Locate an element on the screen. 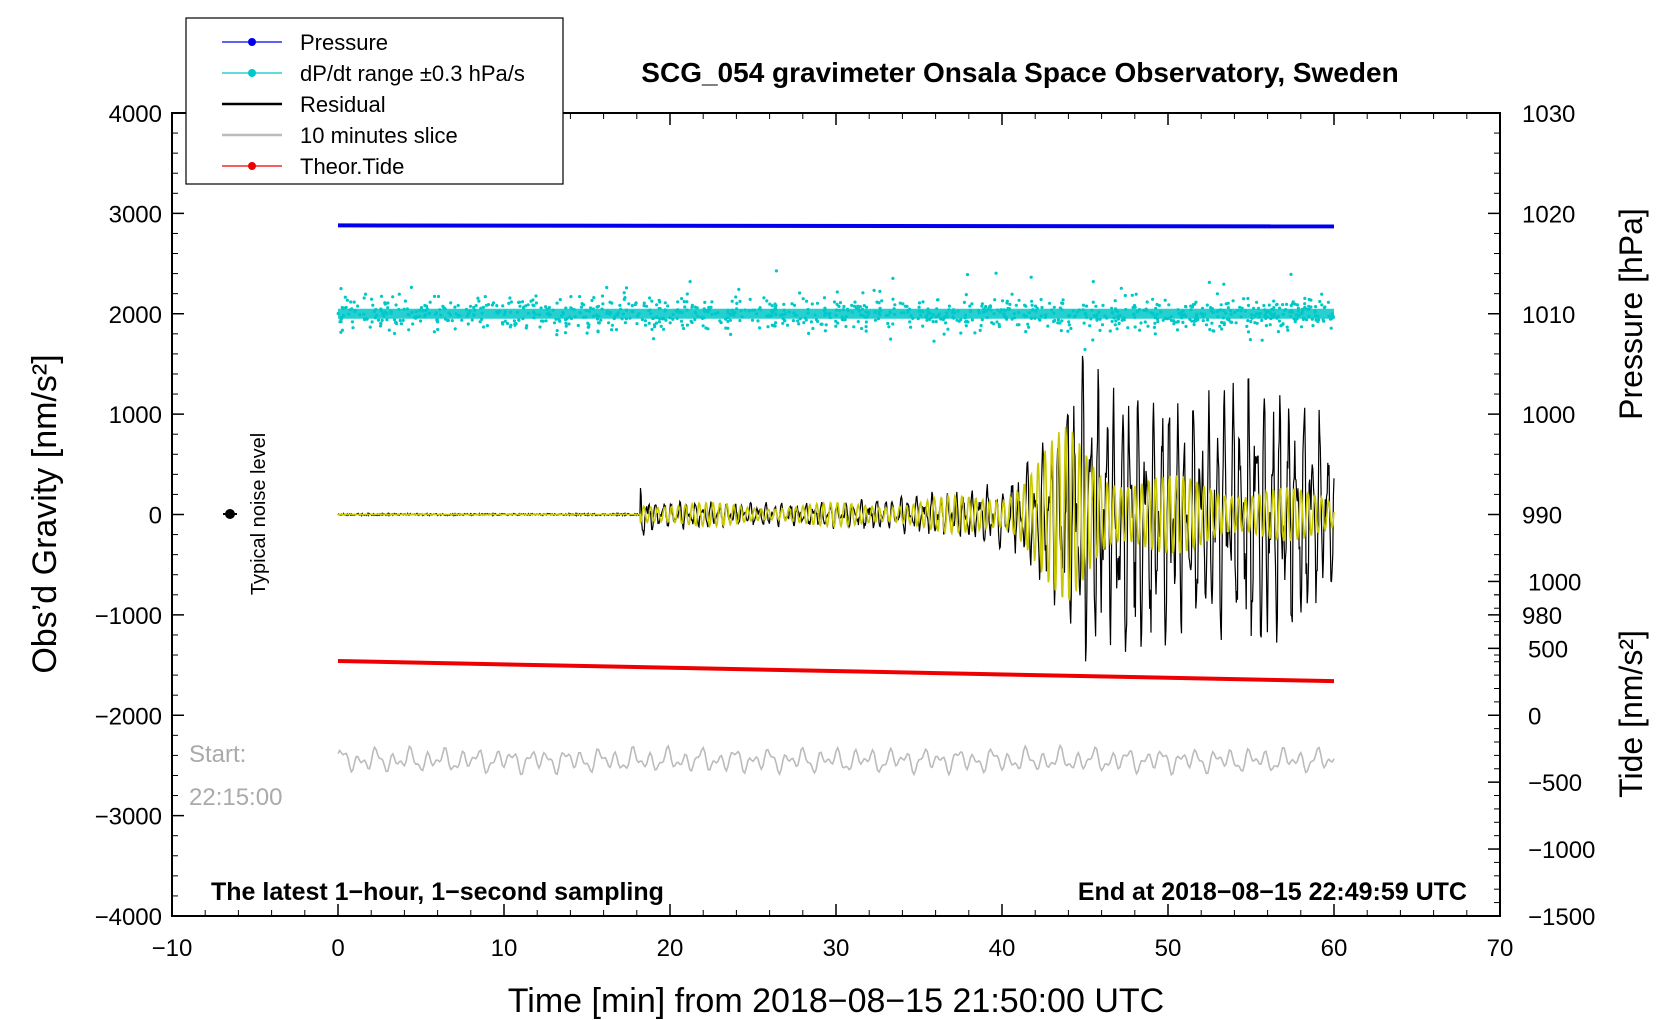 The height and width of the screenshot is (1020, 1676). y-tick-label: 2000 is located at coordinates (135, 315).